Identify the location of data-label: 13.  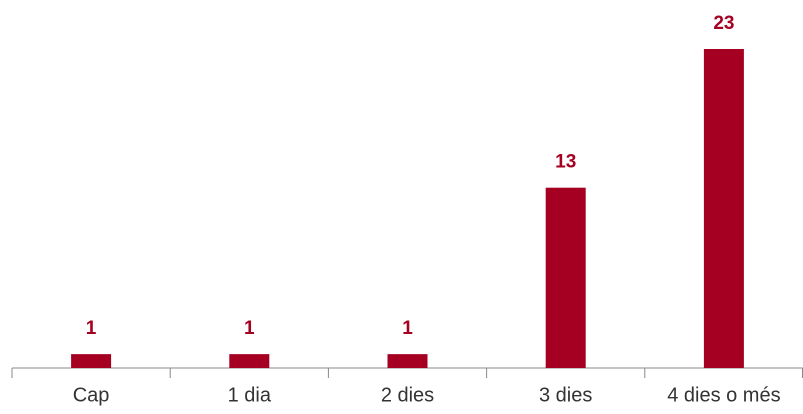
(565, 162).